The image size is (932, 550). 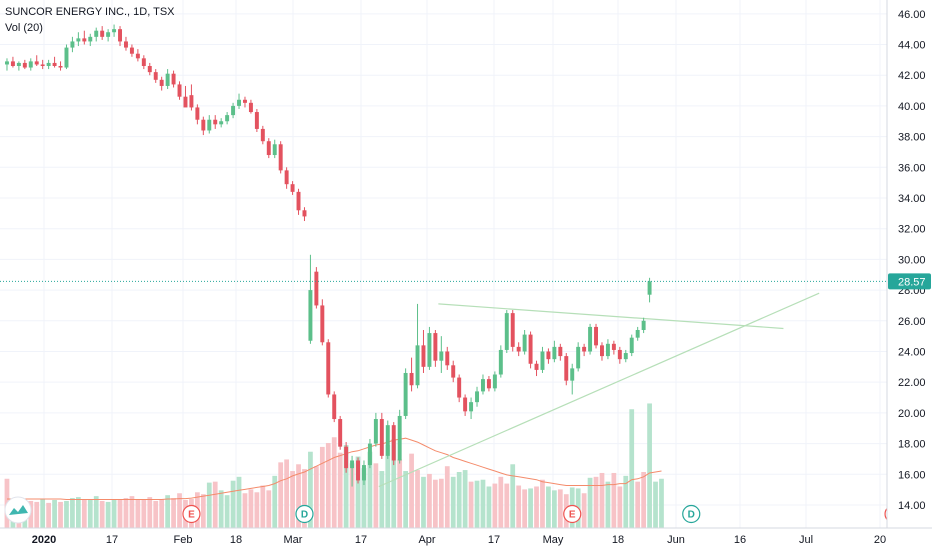 What do you see at coordinates (912, 107) in the screenshot?
I see `price-tick-label: 40.00` at bounding box center [912, 107].